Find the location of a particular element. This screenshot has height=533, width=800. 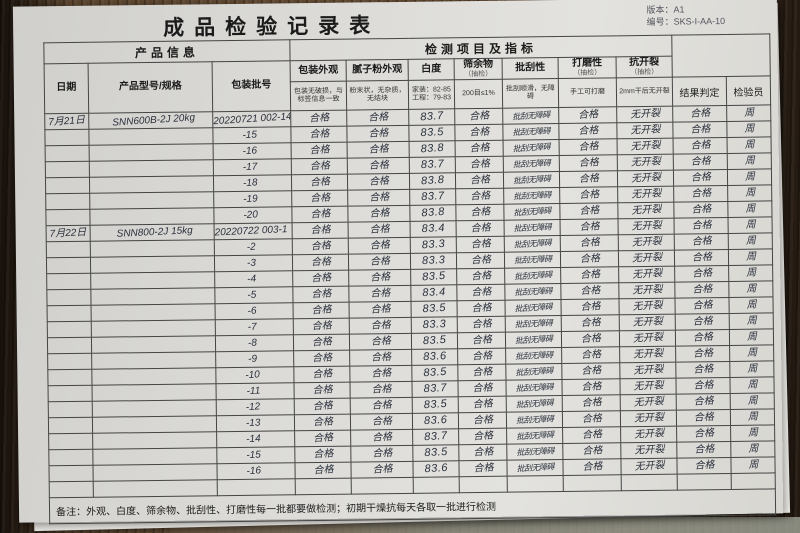

col-header-whiteness: 白度 is located at coordinates (431, 69).